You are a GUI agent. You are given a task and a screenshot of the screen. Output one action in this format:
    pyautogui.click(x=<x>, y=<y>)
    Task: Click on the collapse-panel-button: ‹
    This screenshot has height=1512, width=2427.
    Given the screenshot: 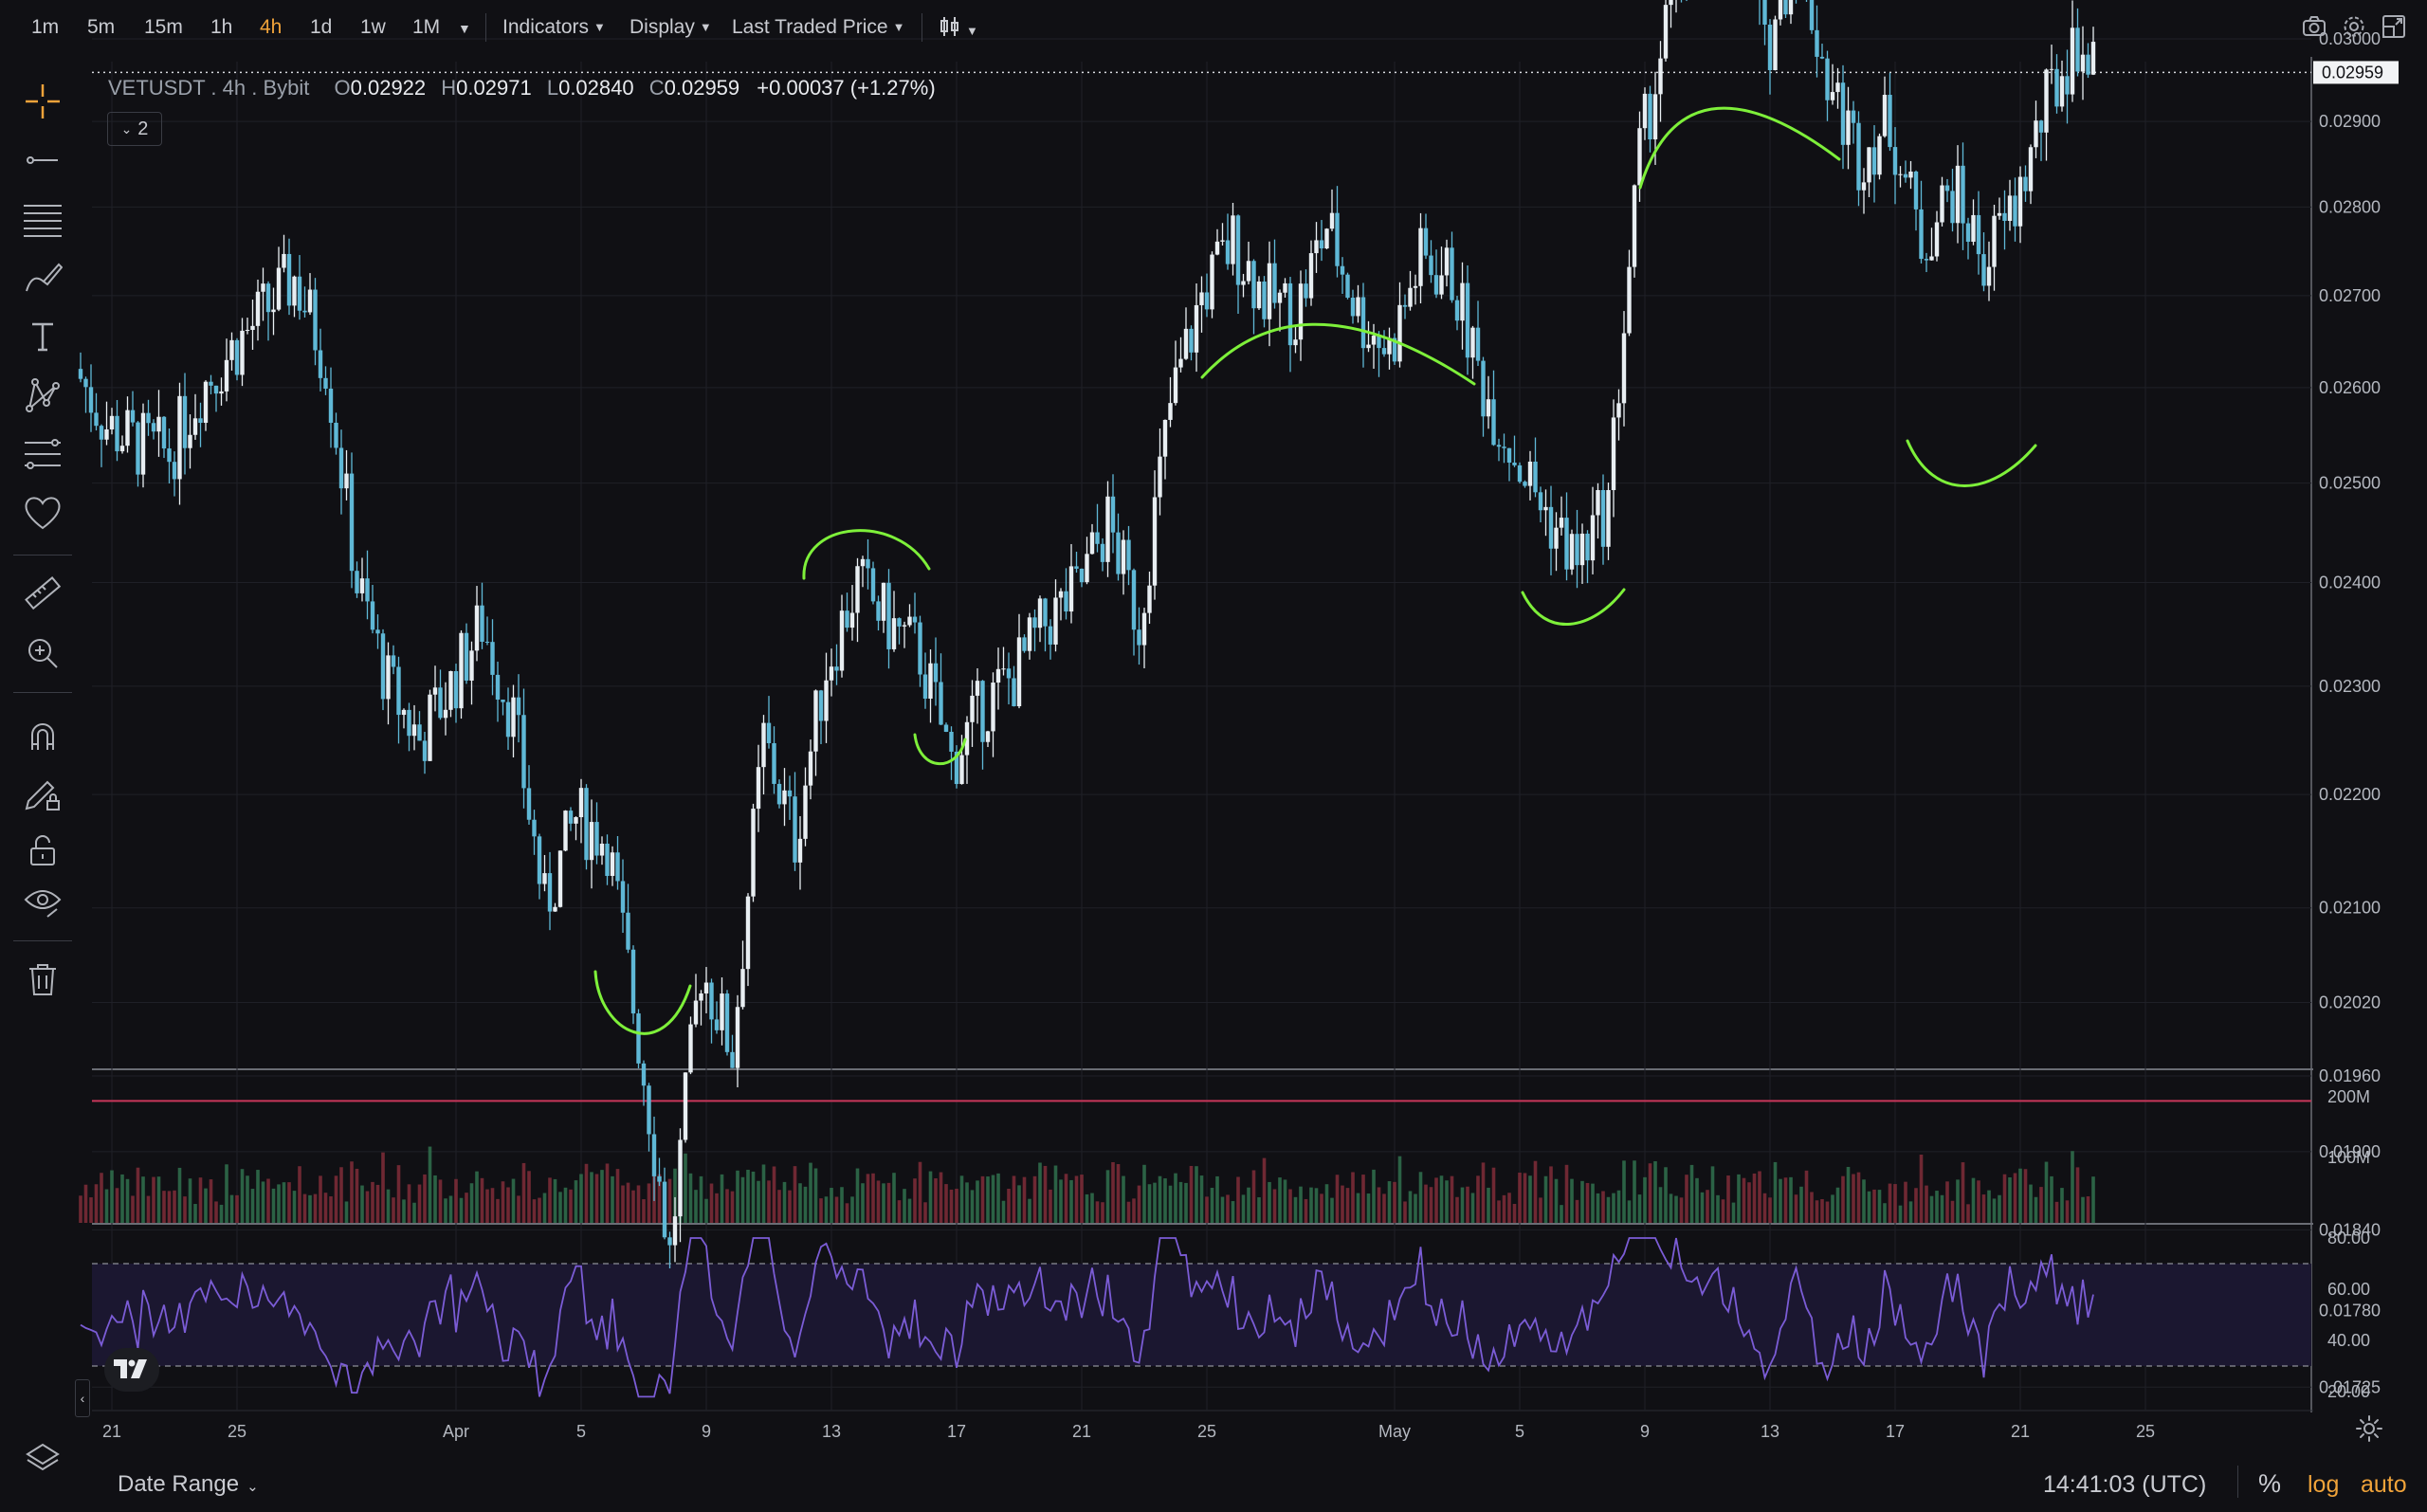 What is the action you would take?
    pyautogui.click(x=82, y=1398)
    